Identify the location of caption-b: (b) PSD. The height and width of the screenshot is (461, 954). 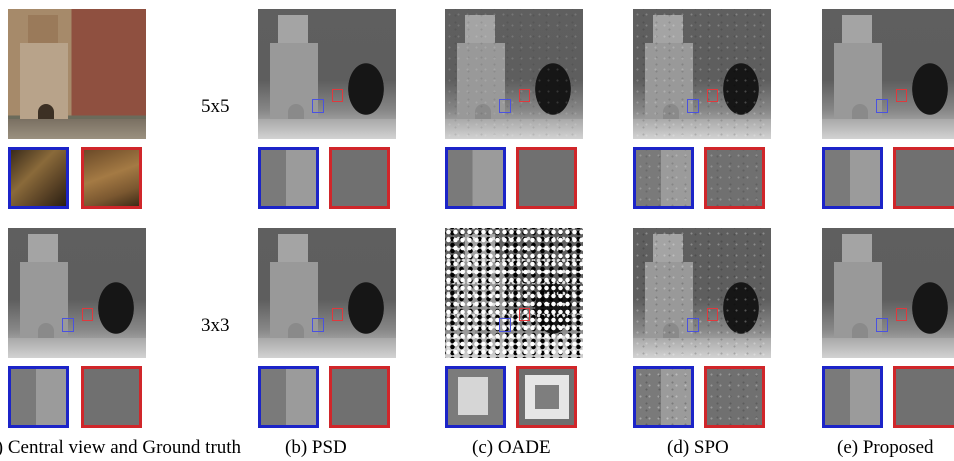
(316, 447).